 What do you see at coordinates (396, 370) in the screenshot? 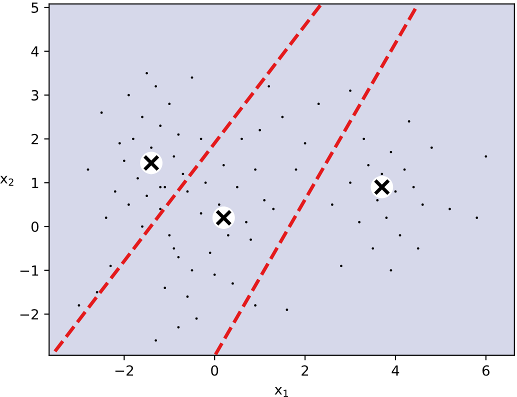
I see `x-tick-label: 4` at bounding box center [396, 370].